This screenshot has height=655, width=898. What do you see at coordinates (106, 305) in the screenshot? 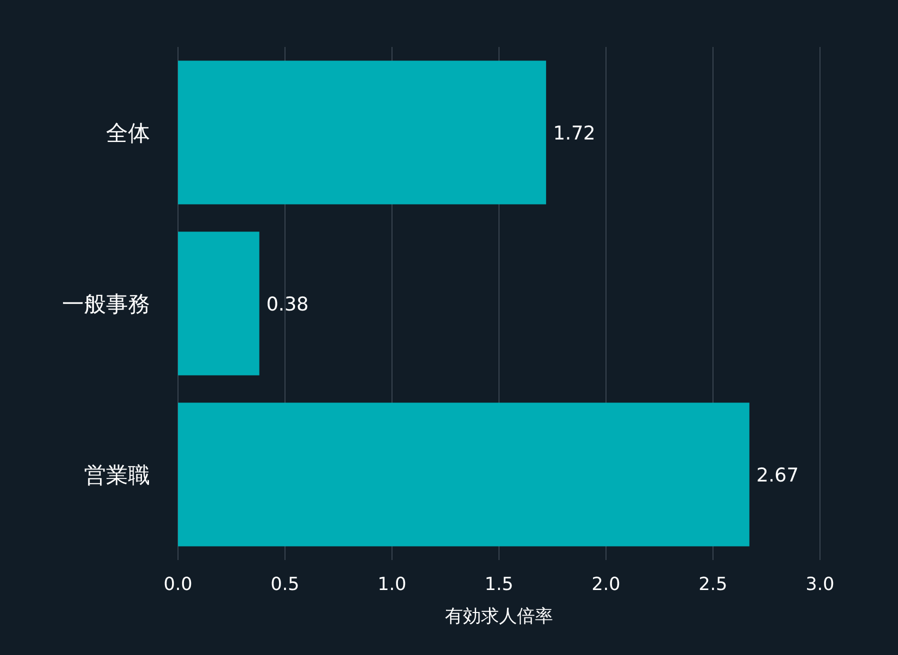
I see `y-tick-label: 一般事務` at bounding box center [106, 305].